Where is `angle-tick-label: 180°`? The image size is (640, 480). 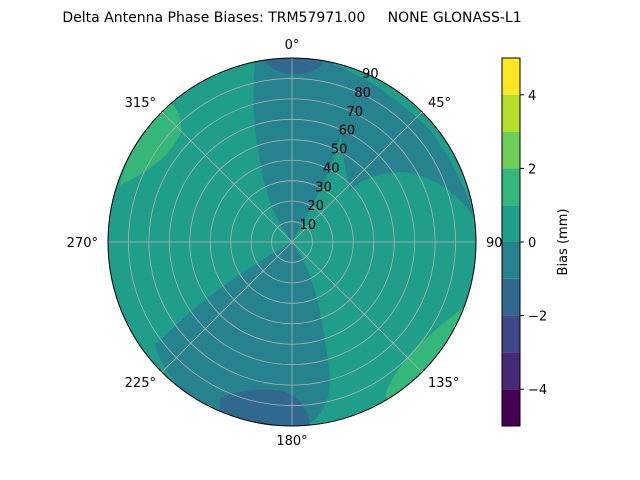 angle-tick-label: 180° is located at coordinates (291, 441).